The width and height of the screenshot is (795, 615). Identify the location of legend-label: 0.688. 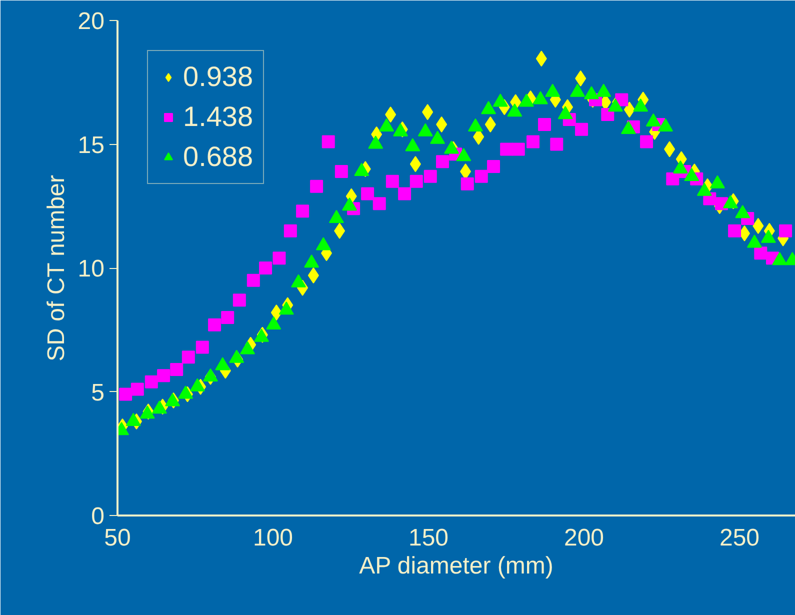
(218, 157).